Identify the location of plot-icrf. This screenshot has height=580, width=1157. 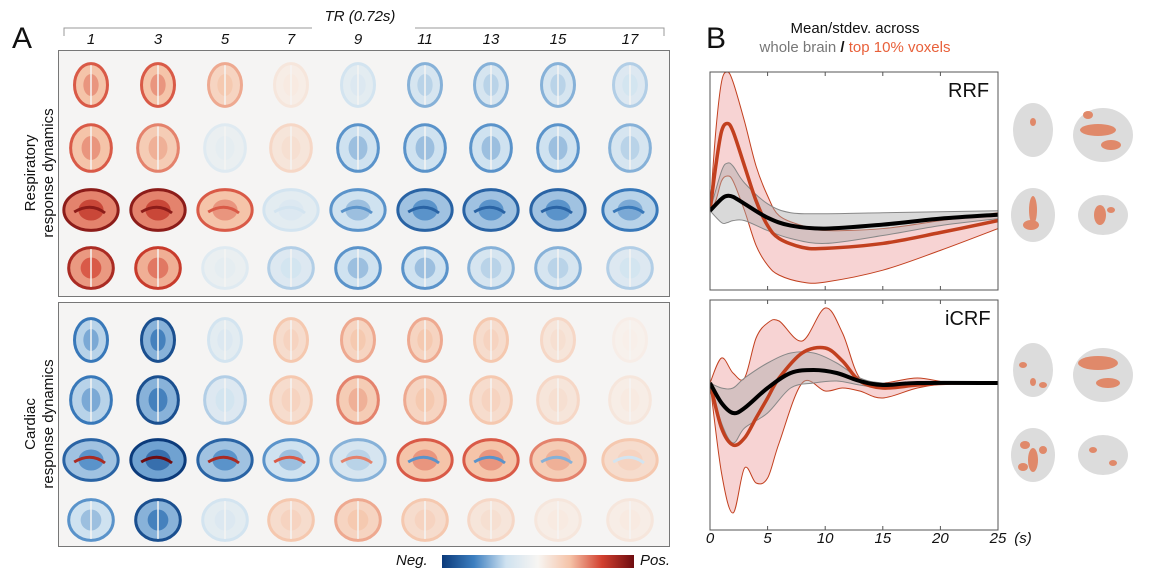
(854, 415).